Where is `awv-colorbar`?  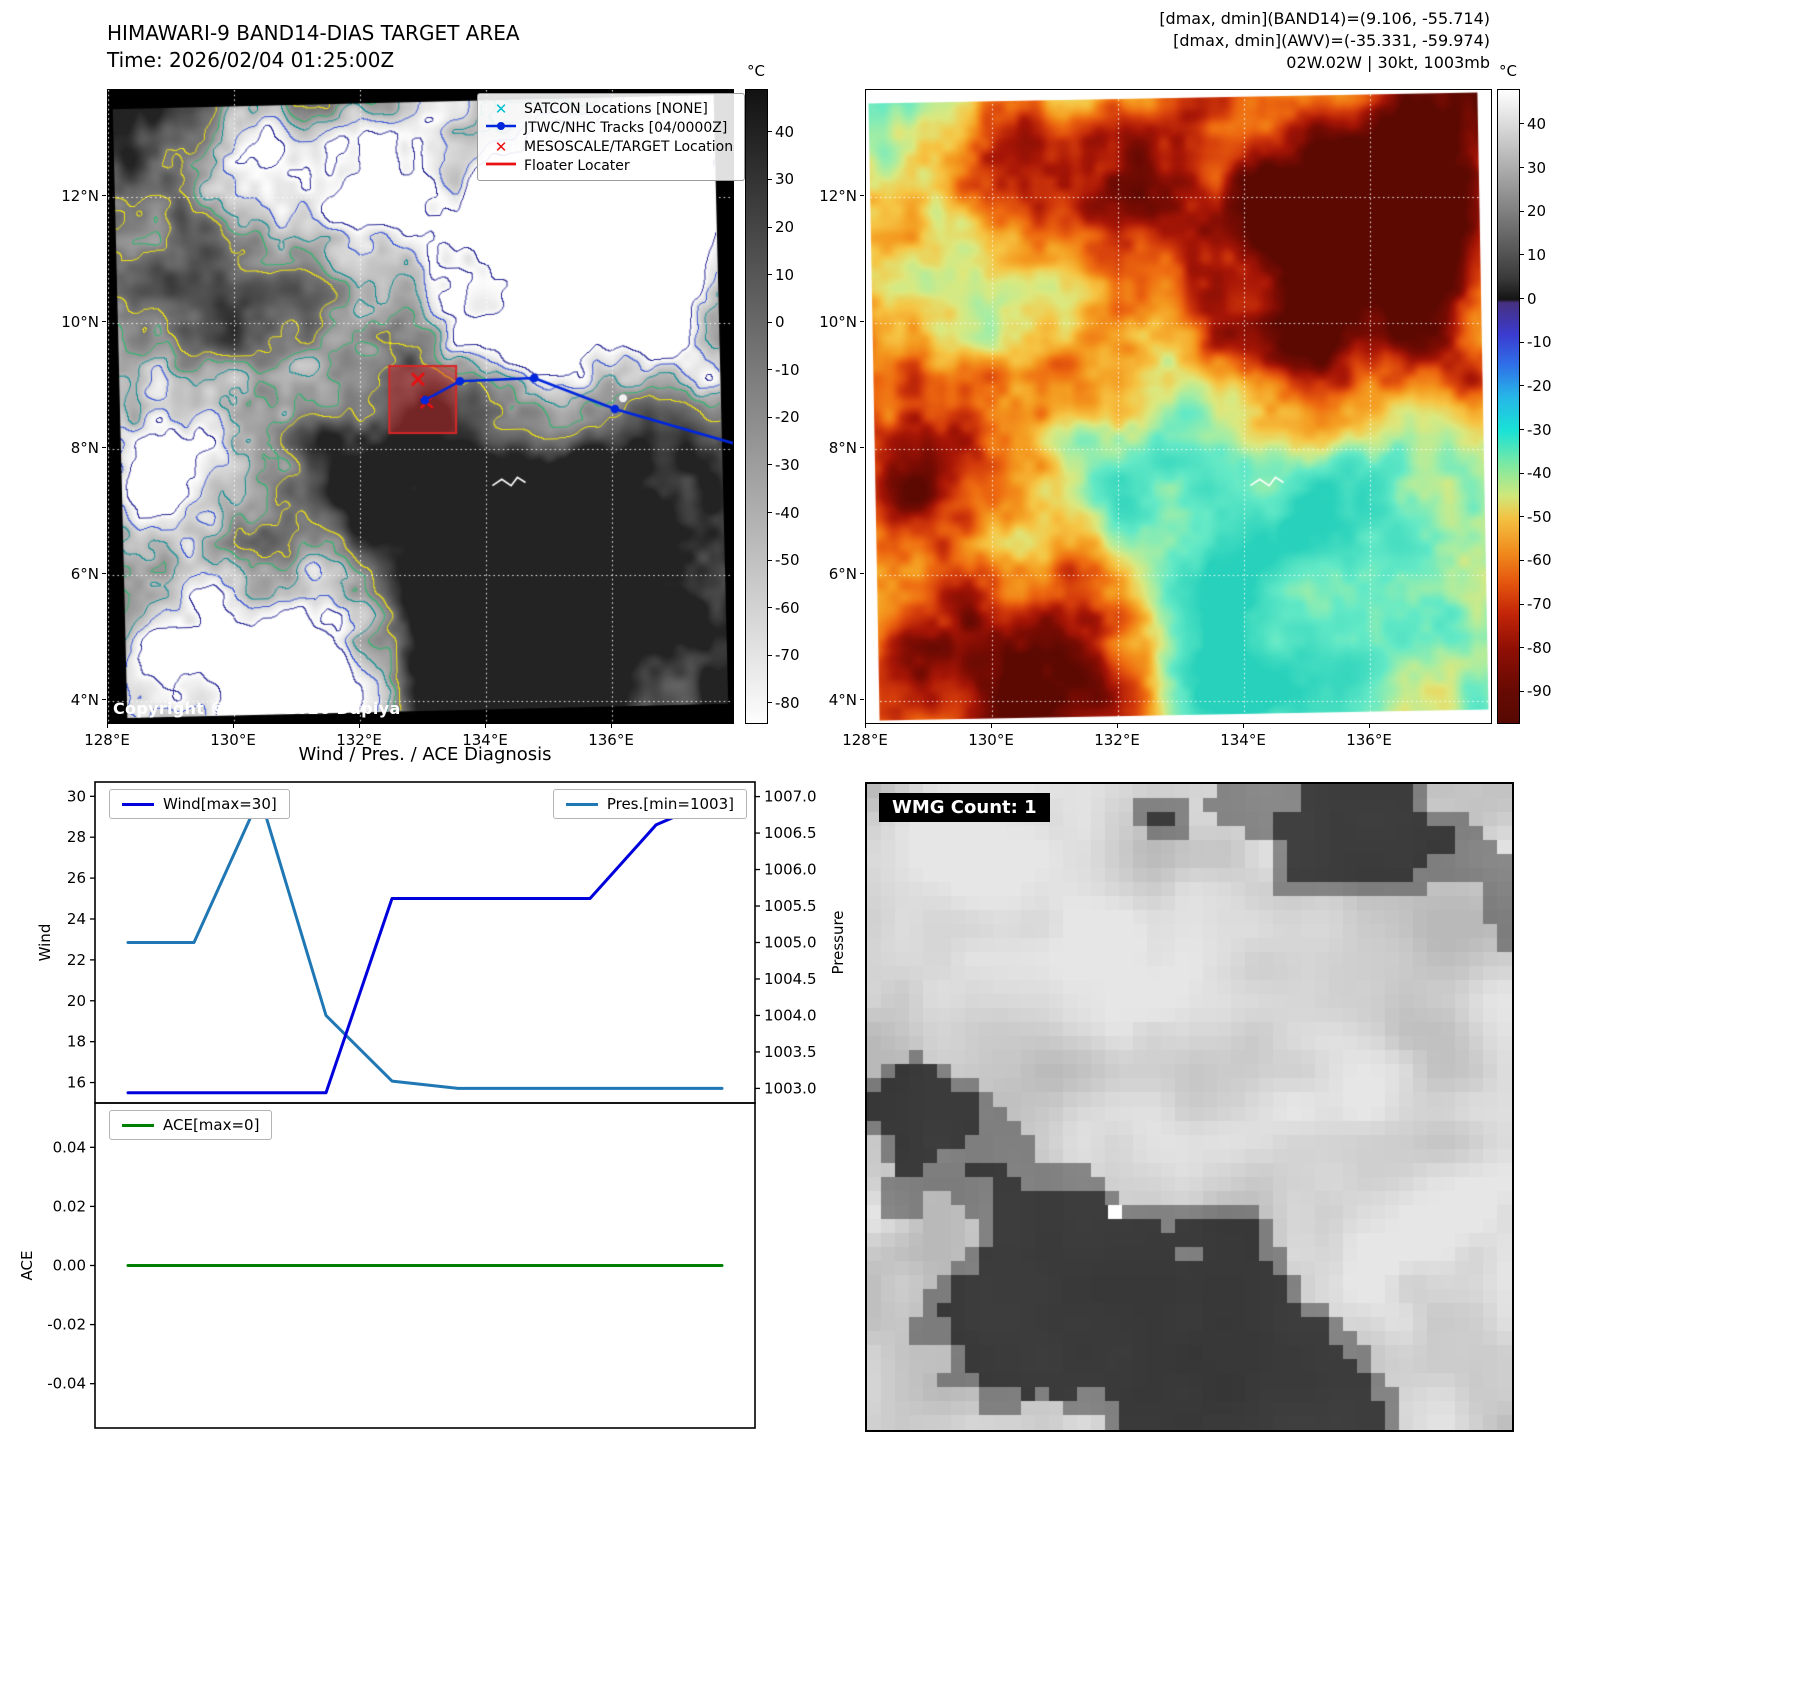
awv-colorbar is located at coordinates (1508, 406).